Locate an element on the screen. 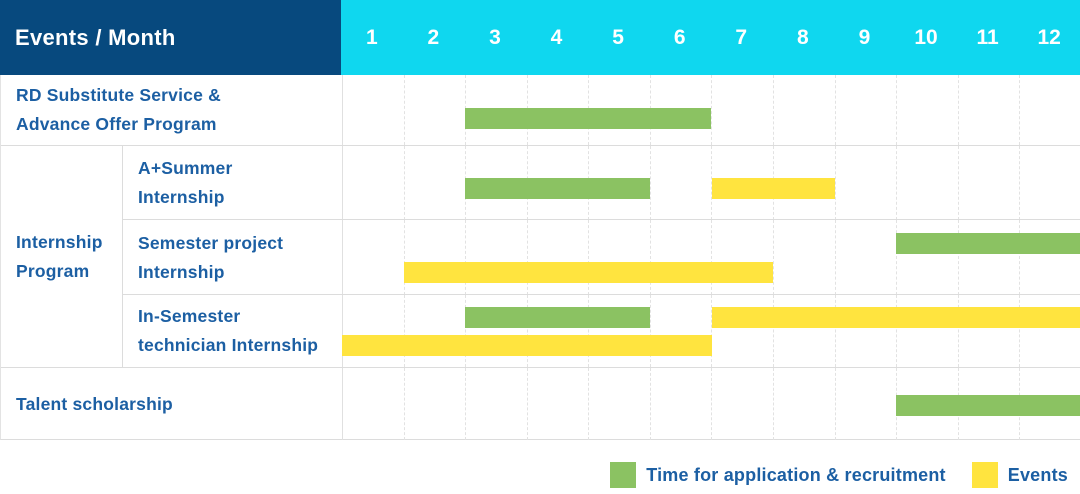 The width and height of the screenshot is (1080, 494). table-row-in-semester-technician: In-Semester technician Internship is located at coordinates (540, 331).